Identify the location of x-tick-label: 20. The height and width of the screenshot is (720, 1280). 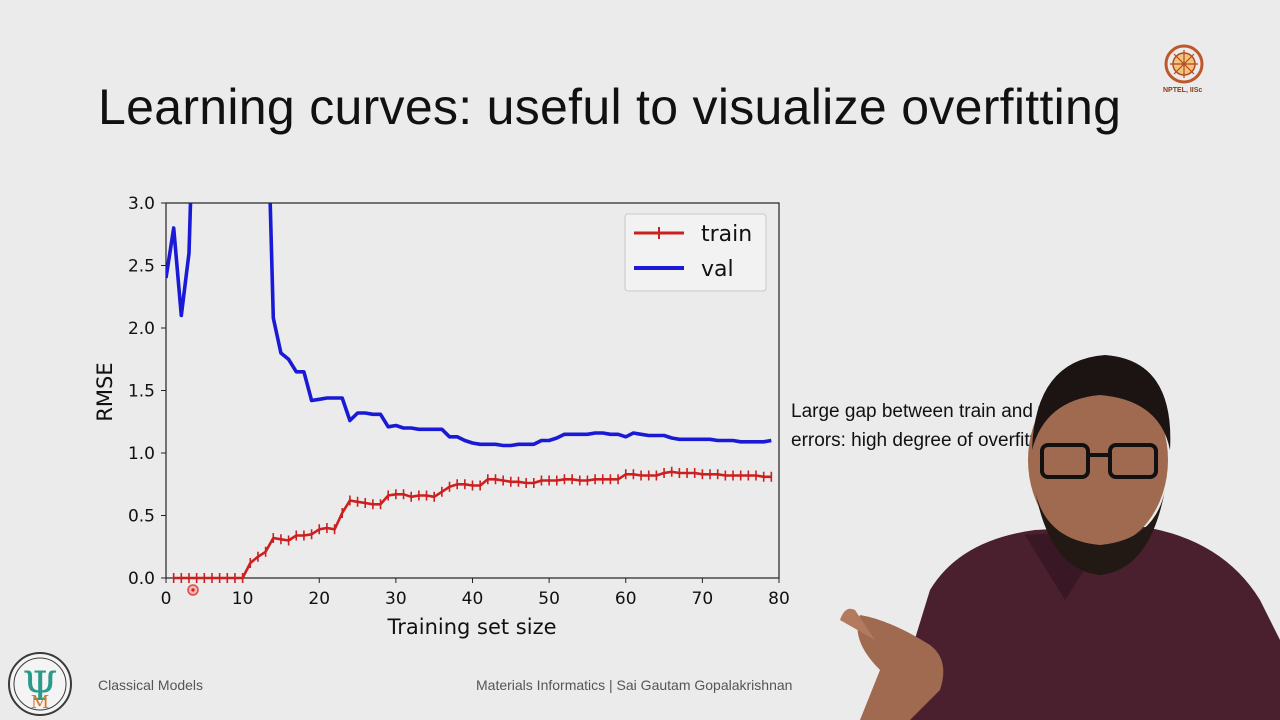
(319, 599).